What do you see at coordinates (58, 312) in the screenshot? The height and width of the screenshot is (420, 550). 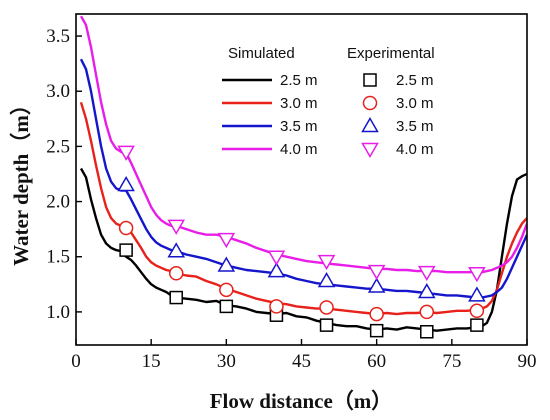 I see `y-tick-label: 1.0` at bounding box center [58, 312].